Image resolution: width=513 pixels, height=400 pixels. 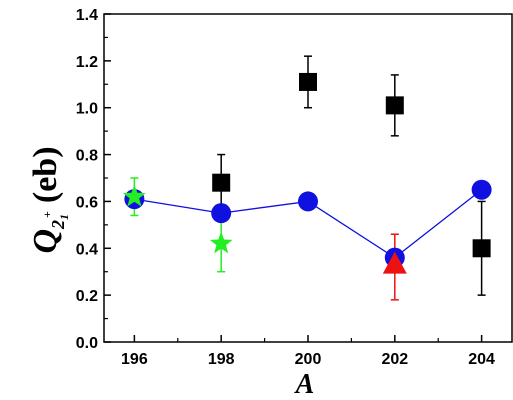 What do you see at coordinates (221, 359) in the screenshot?
I see `x-tick-label: 198` at bounding box center [221, 359].